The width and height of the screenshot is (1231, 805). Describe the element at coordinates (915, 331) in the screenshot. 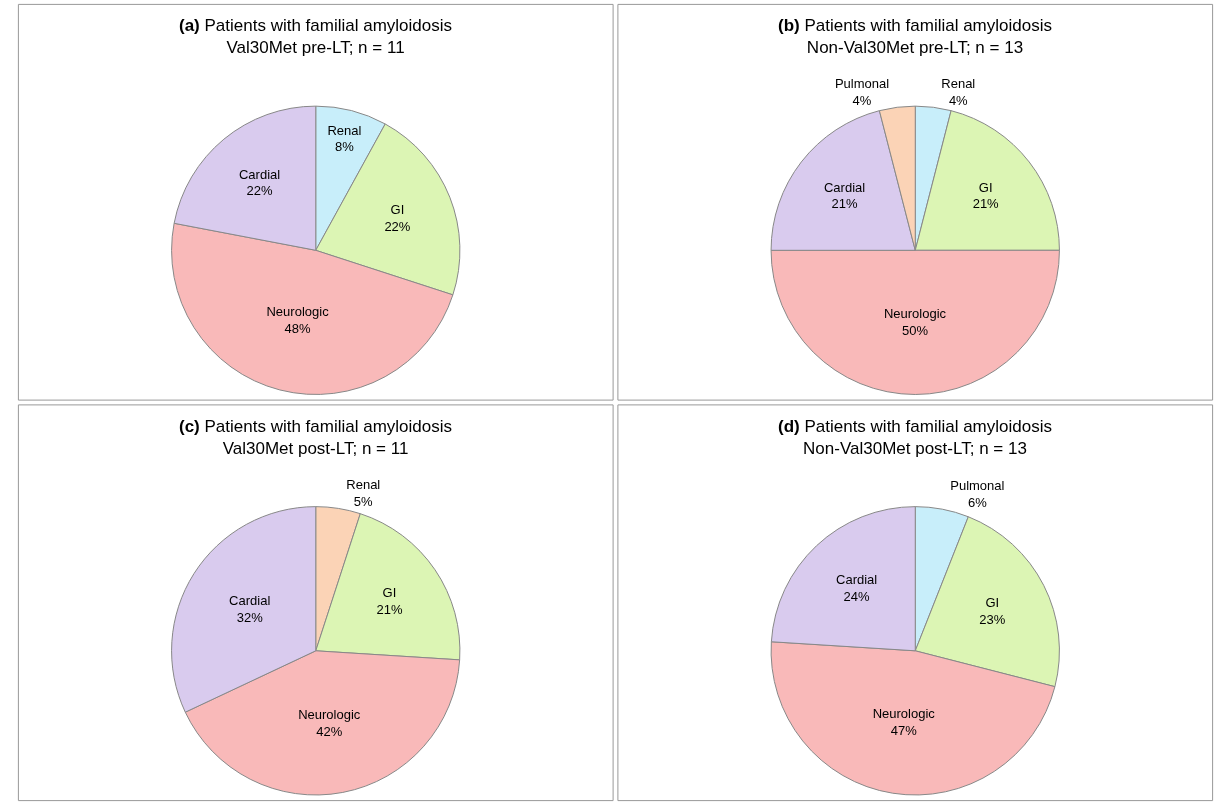

I see `data-label: 50%` at that location.